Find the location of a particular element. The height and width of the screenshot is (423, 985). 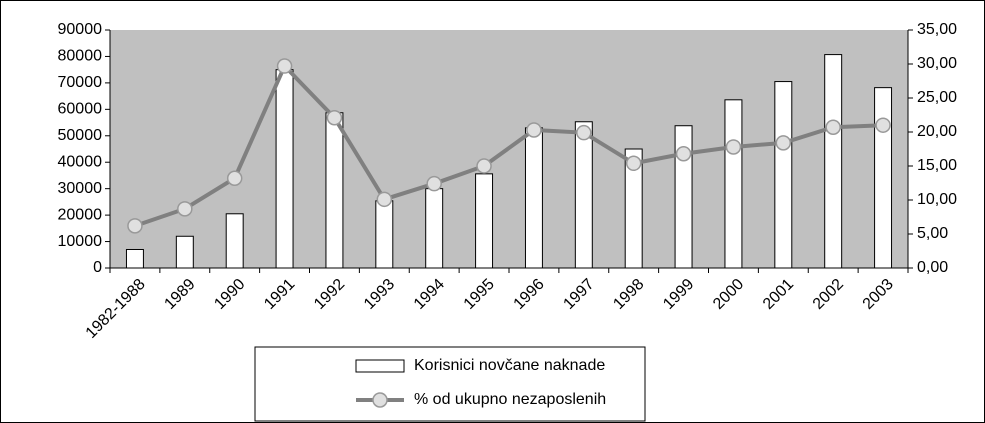

y-tick-label: 0 is located at coordinates (97, 267).